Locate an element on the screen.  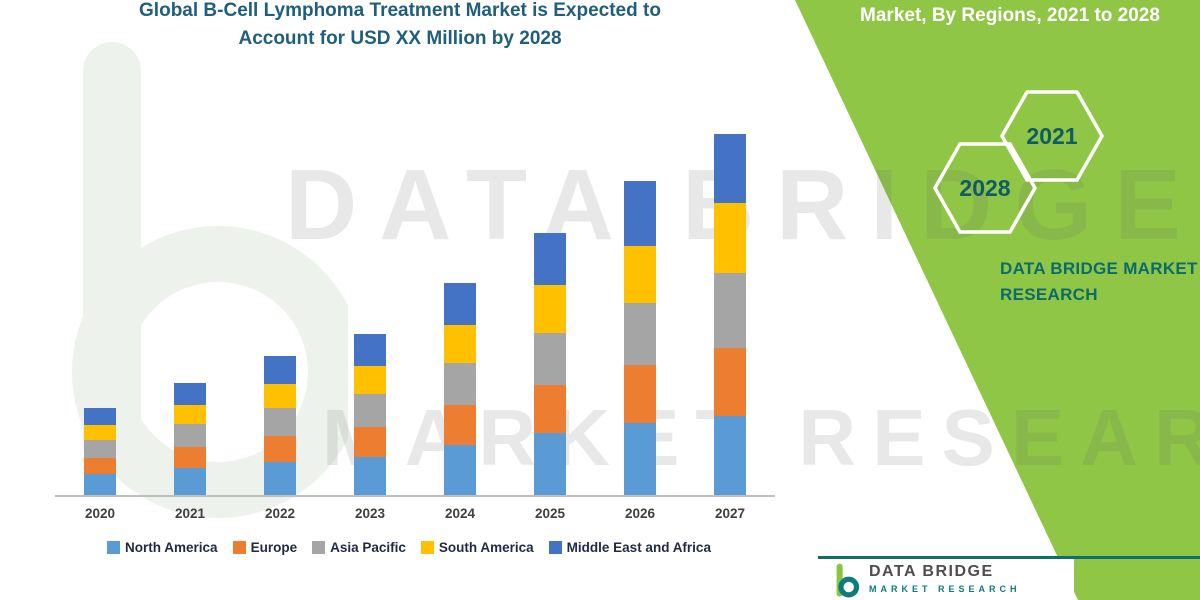
x-tick-label-2026: 2026 is located at coordinates (640, 513).